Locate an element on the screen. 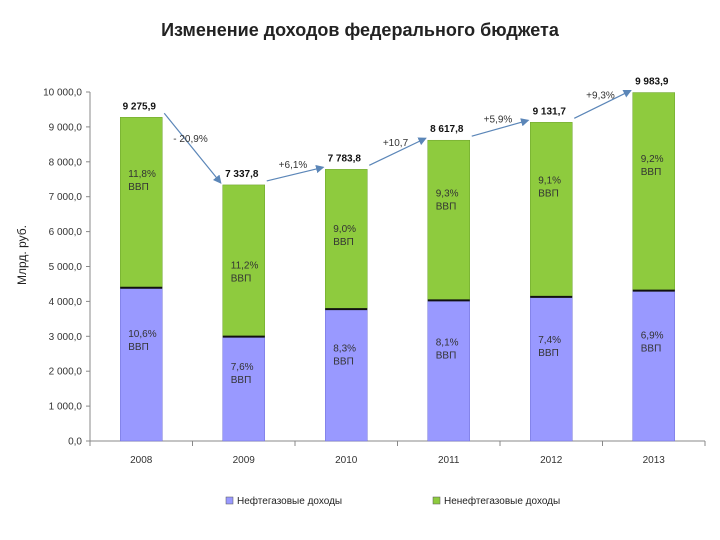 This screenshot has width=720, height=540. x-tick-label: 2013 is located at coordinates (654, 460).